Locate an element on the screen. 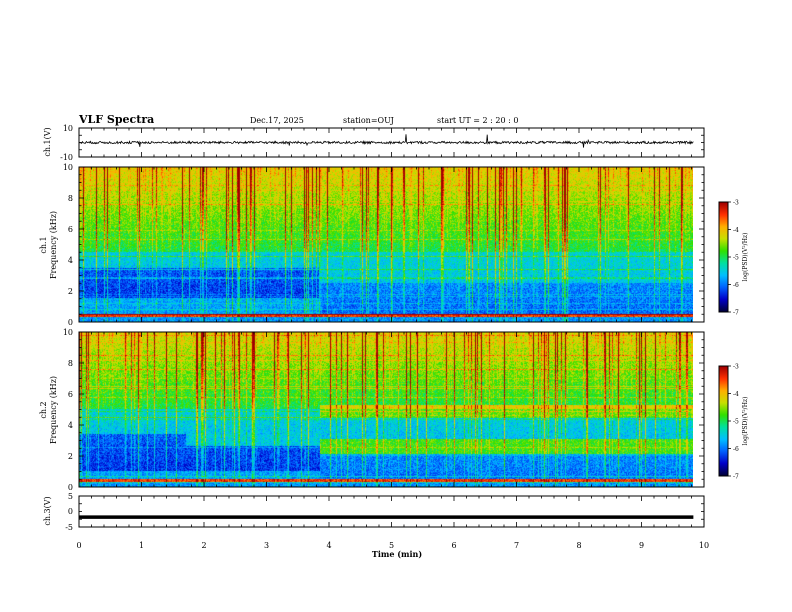 This screenshot has width=792, height=612. ch1-waveform-ylabel: ch.1(V) is located at coordinates (47, 141).